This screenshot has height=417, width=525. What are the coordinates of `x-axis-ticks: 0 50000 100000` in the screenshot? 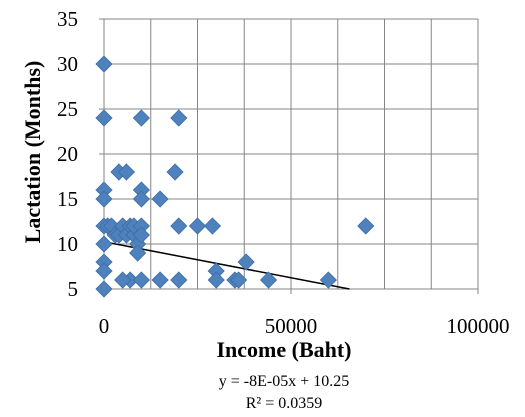 It's located at (304, 326).